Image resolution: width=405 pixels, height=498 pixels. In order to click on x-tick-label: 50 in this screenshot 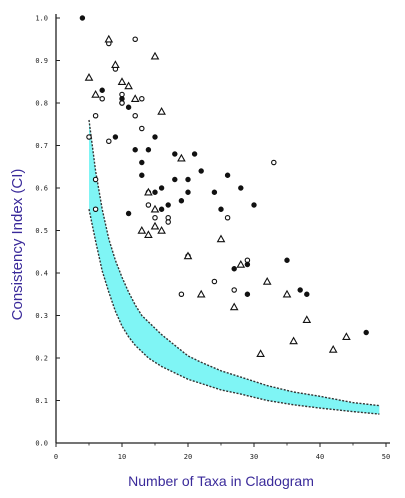, I will do `click(386, 457)`.